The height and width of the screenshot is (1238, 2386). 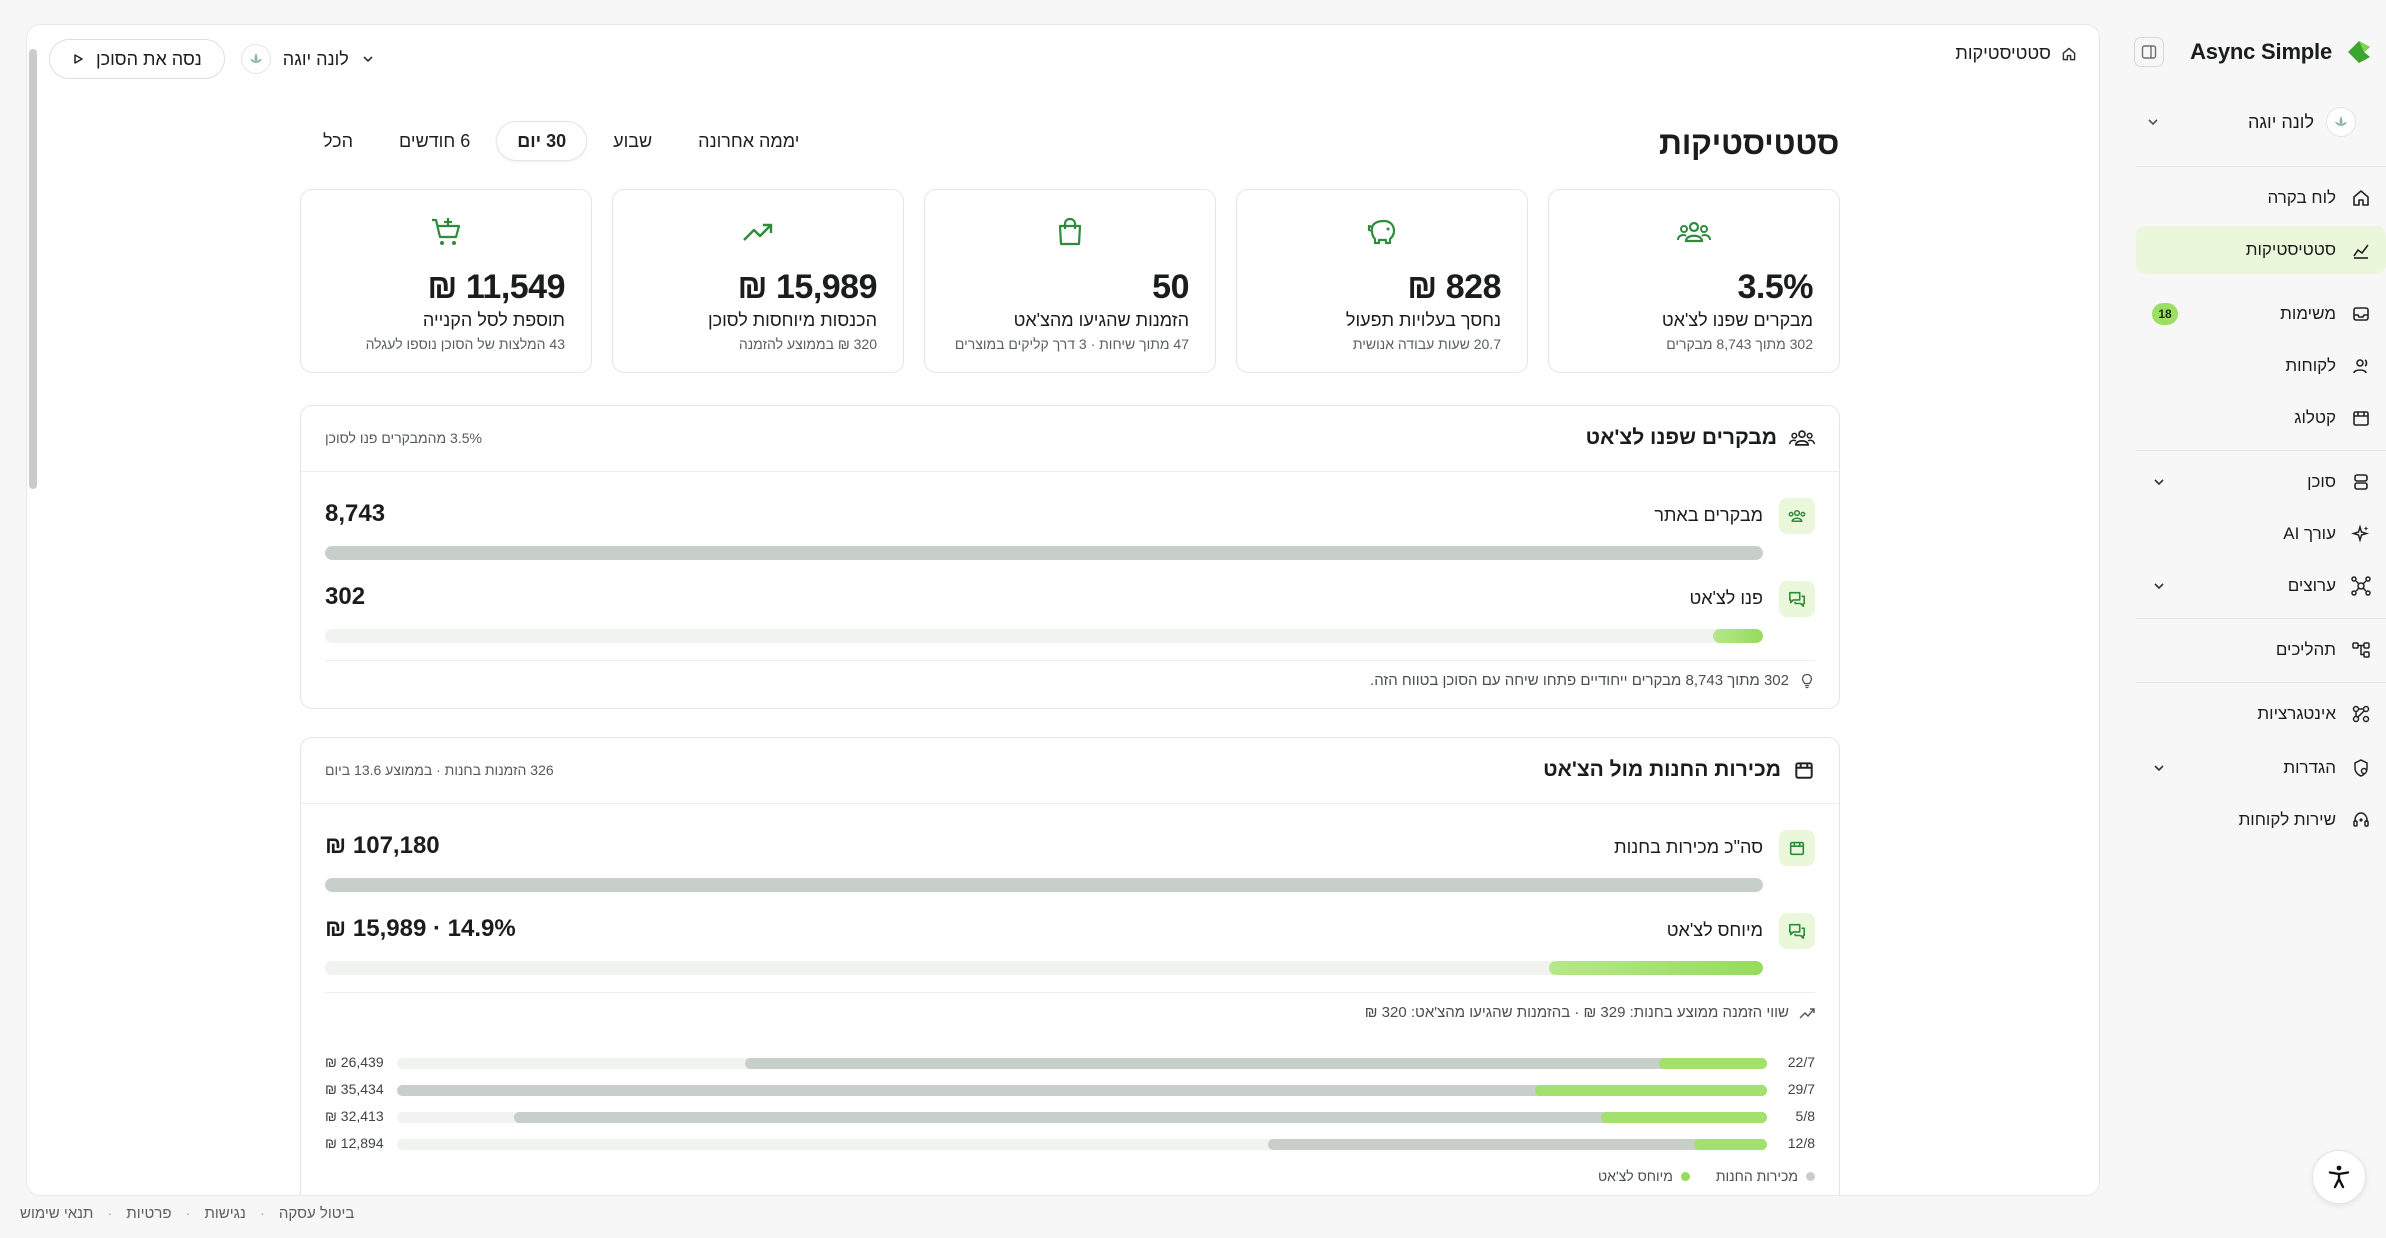 I want to click on week-amount: 26,439 ₪, so click(x=354, y=1062).